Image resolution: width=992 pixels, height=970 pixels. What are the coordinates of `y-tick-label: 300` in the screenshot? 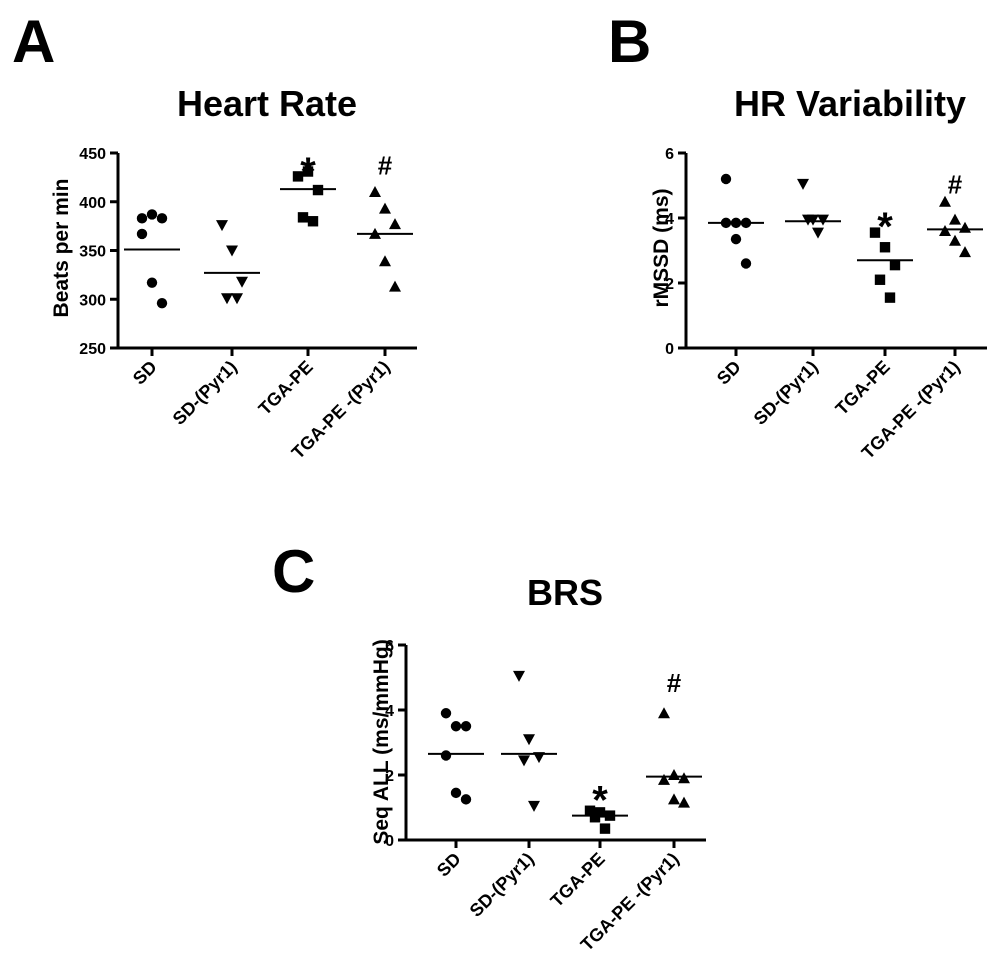 It's located at (92, 300).